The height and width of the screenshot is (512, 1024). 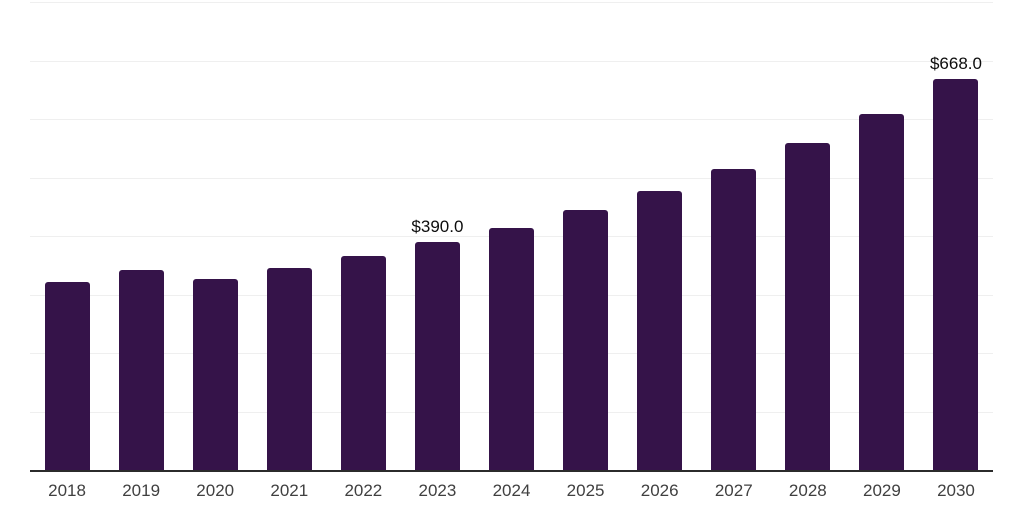 I want to click on x-tick-2030: 2030, so click(x=956, y=490).